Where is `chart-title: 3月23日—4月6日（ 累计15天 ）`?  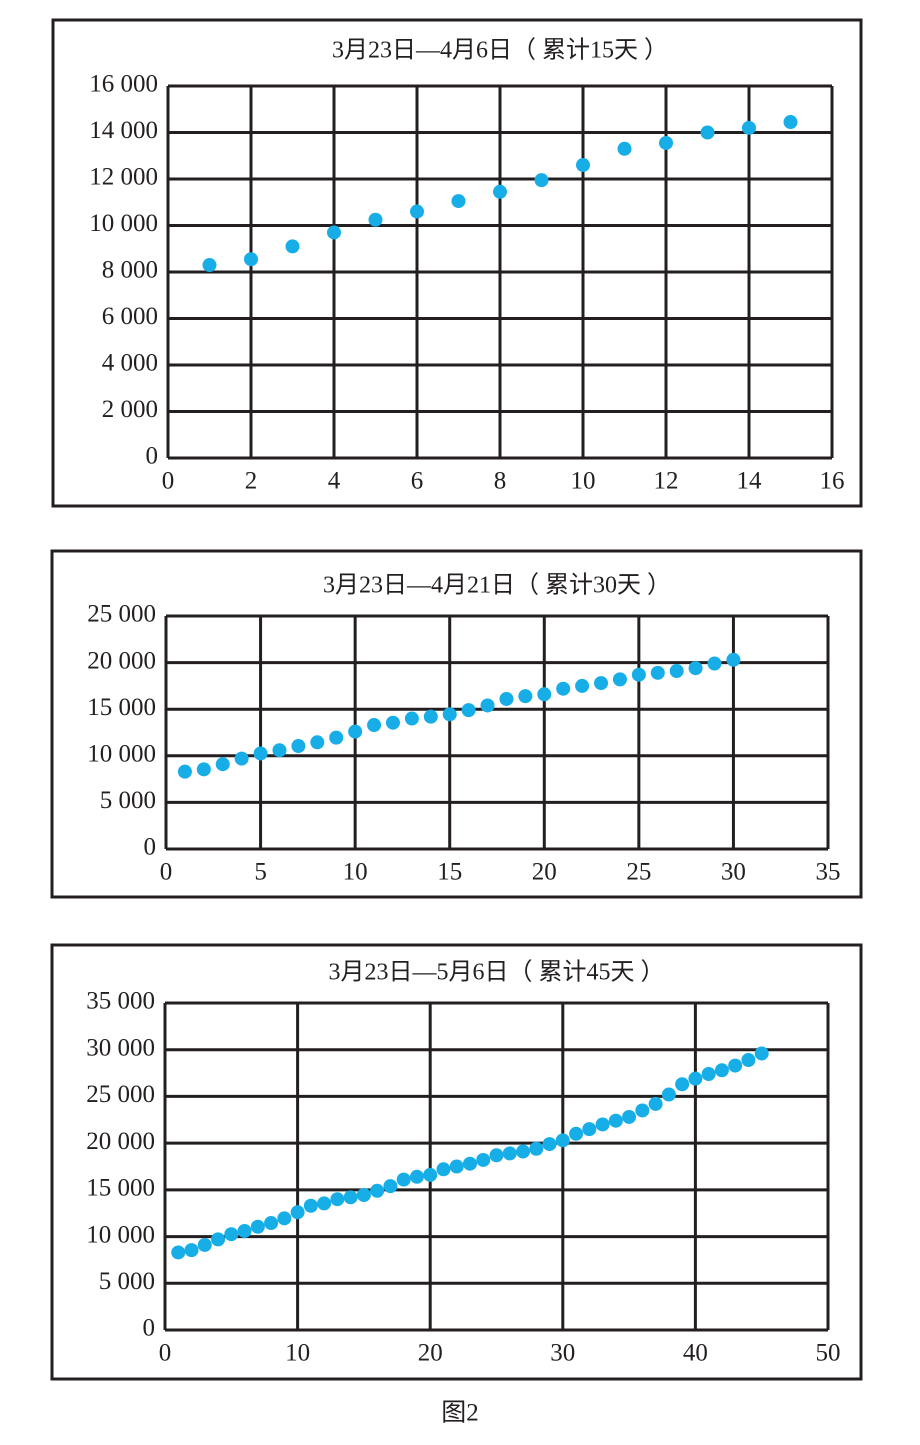
chart-title: 3月23日—4月6日（ 累计15天 ） is located at coordinates (500, 50).